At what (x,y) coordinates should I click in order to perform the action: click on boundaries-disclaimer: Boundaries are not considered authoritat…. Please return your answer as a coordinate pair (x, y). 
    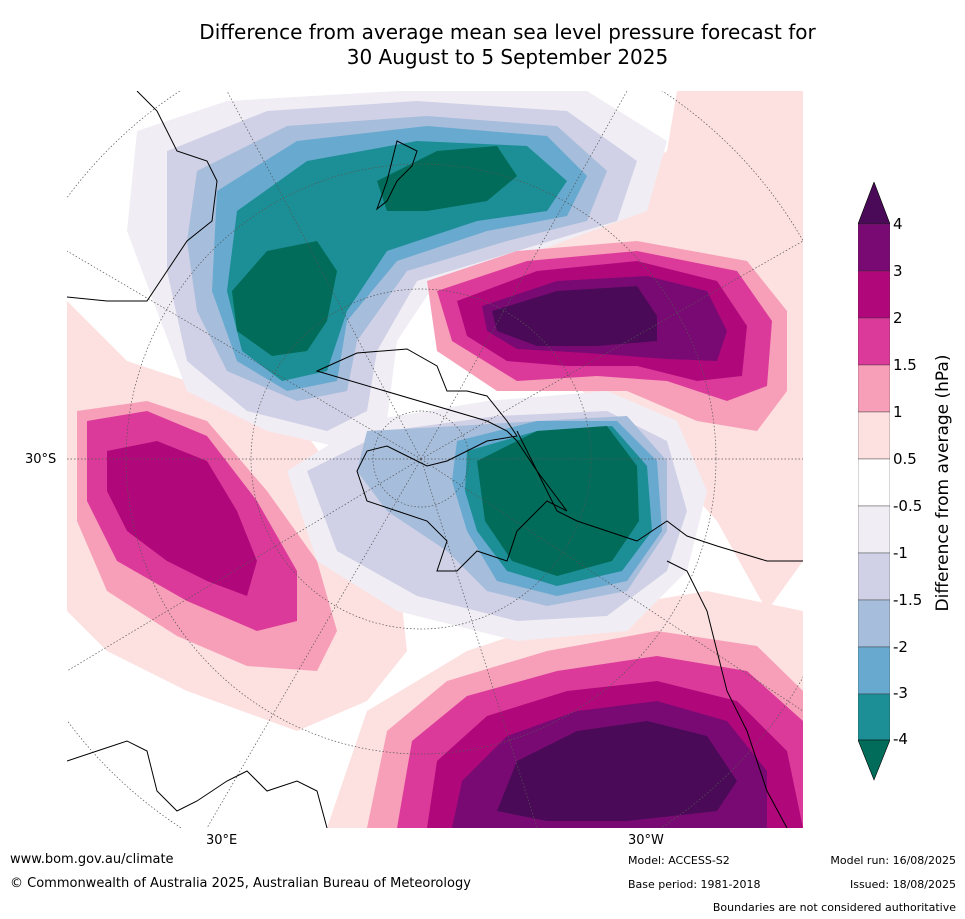
    Looking at the image, I should click on (834, 907).